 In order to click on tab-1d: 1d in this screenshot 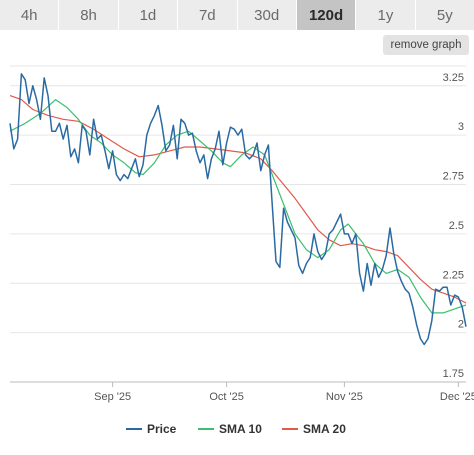, I will do `click(148, 15)`.